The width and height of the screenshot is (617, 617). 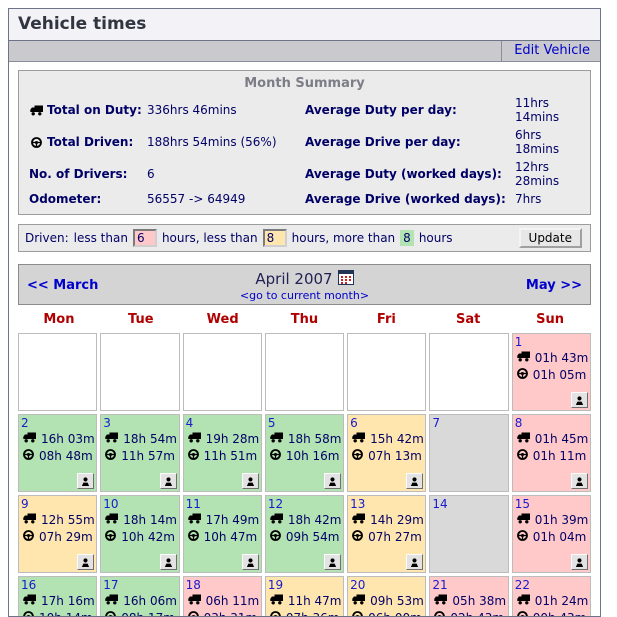 I want to click on duty-time-row: 14h 29m, so click(x=386, y=519).